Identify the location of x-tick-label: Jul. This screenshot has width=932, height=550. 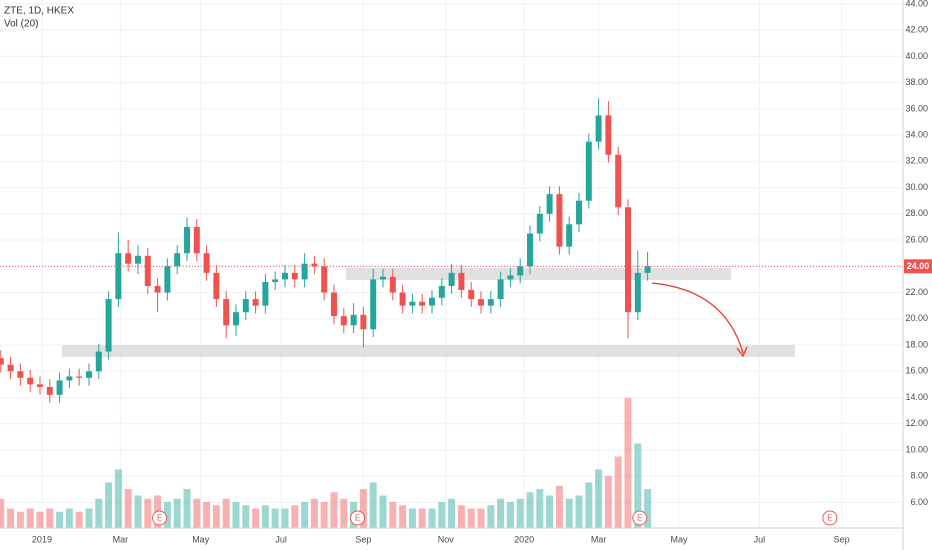
(281, 539).